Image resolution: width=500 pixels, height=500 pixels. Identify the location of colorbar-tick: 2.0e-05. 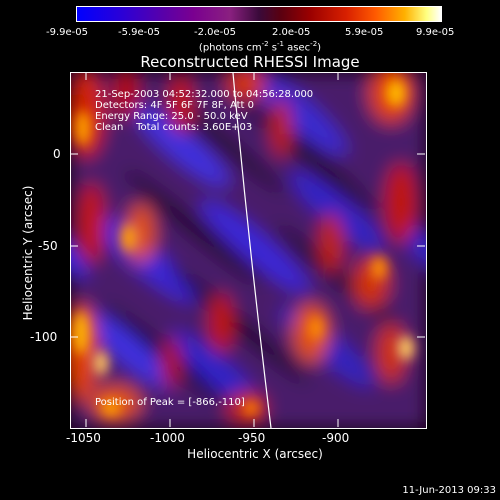
(291, 32).